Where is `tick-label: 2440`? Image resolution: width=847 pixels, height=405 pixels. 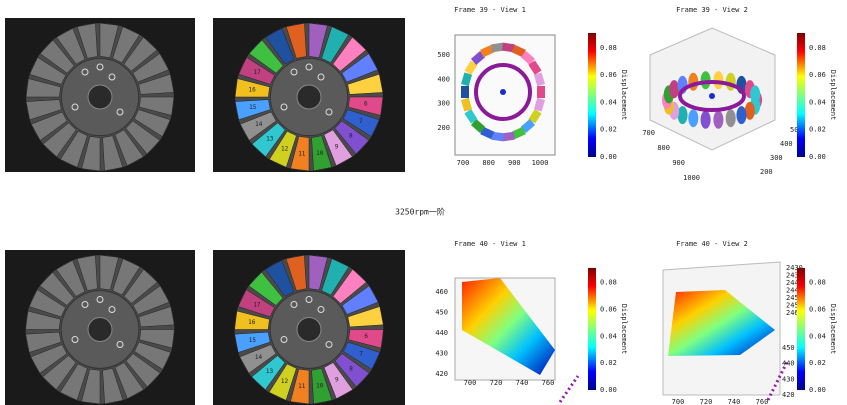
tick-label: 2440 is located at coordinates (794, 283).